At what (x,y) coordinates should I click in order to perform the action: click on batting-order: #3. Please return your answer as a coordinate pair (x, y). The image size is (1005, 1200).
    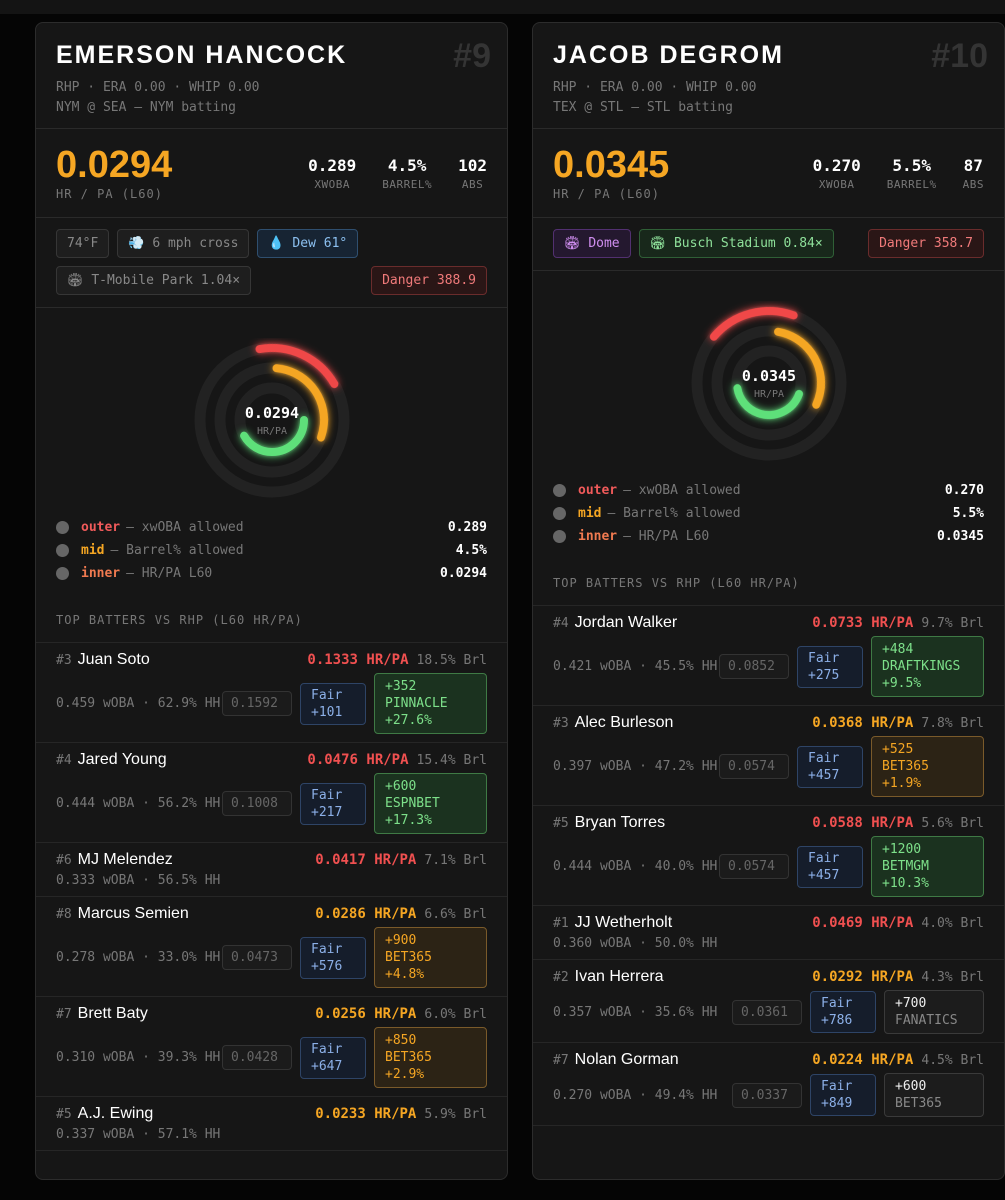
    Looking at the image, I should click on (561, 723).